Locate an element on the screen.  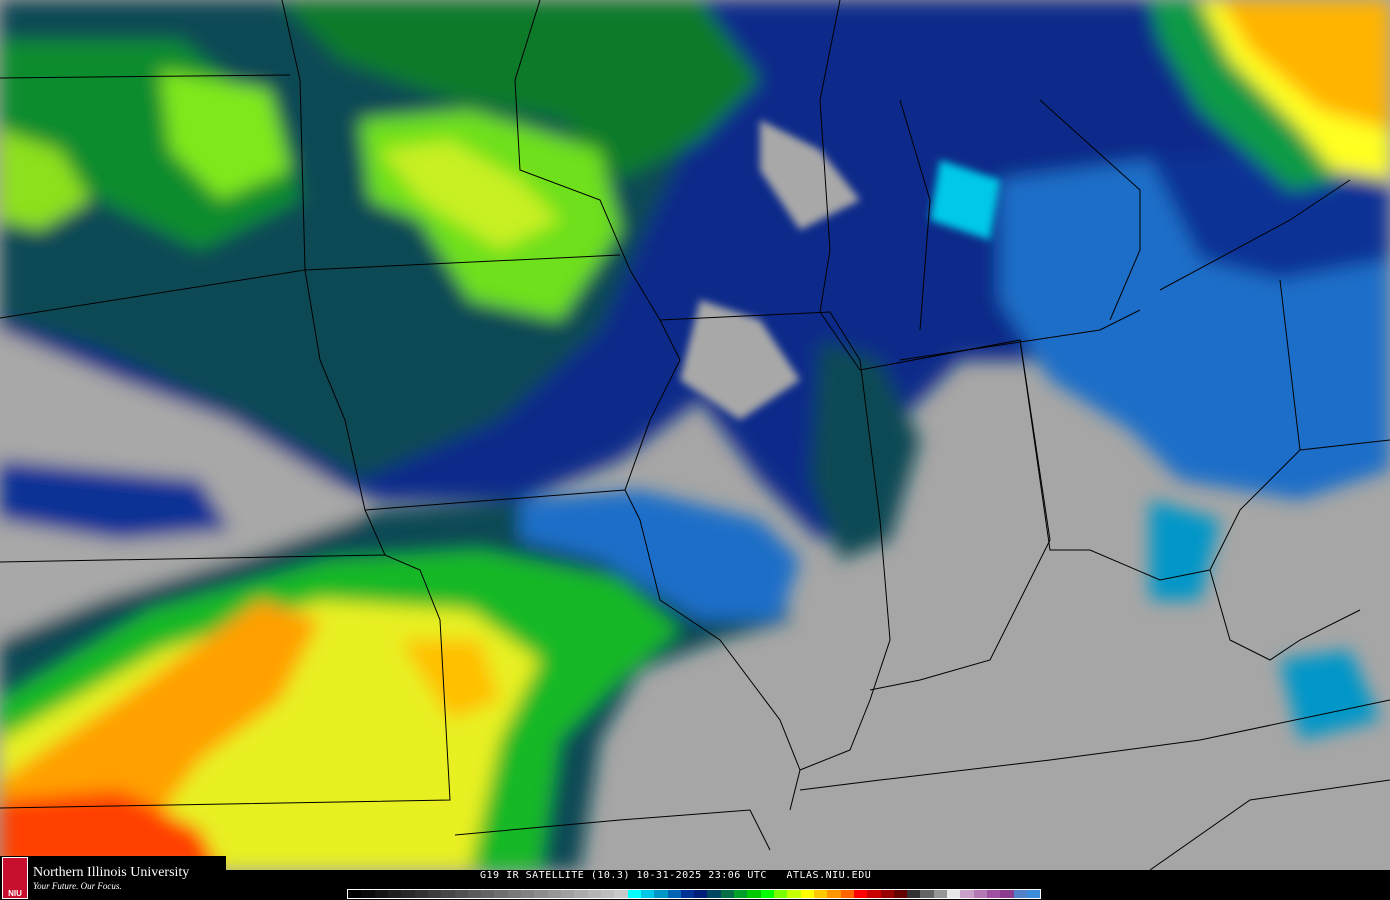
logo-mark-text: NIU is located at coordinates (15, 893).